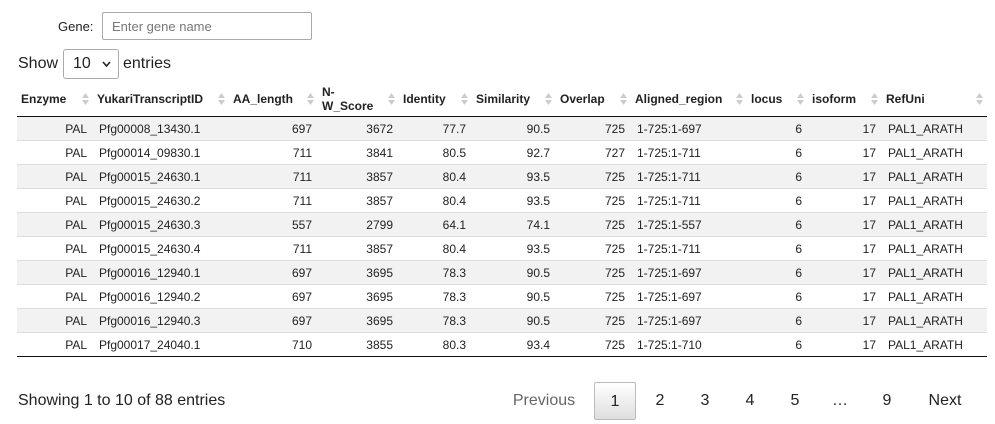  I want to click on entries-per-page-select: 10, so click(91, 64).